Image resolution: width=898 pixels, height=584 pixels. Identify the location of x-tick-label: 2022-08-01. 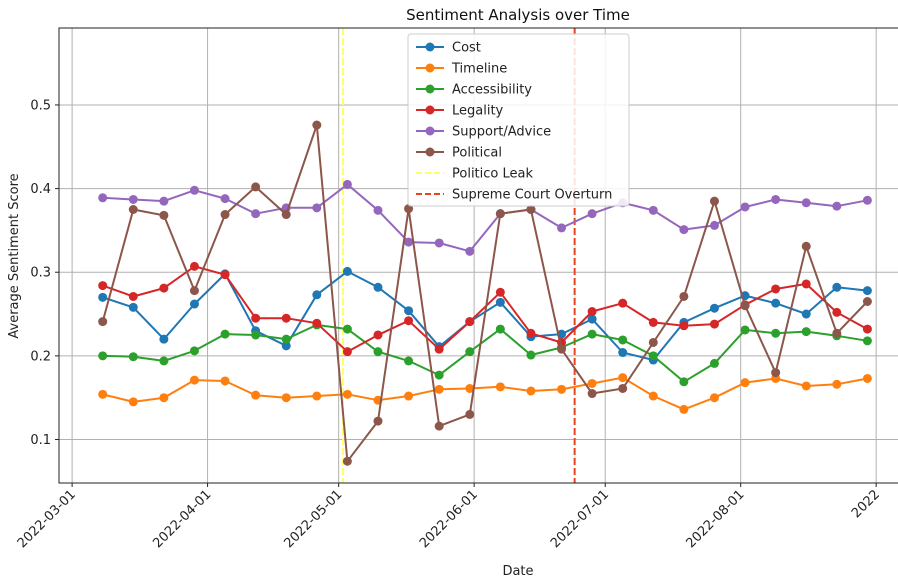
(715, 519).